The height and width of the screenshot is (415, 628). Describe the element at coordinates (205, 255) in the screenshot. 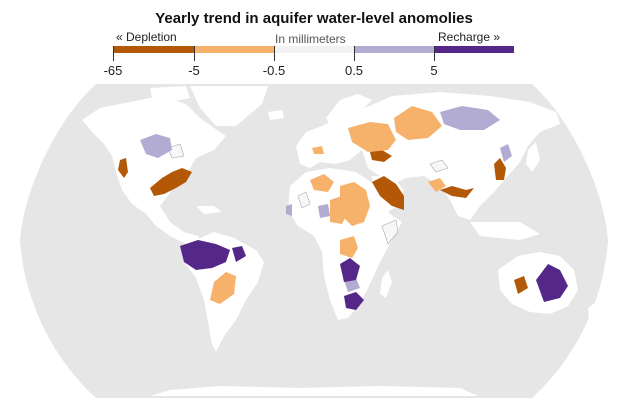

I see `aquifer-amazon` at that location.